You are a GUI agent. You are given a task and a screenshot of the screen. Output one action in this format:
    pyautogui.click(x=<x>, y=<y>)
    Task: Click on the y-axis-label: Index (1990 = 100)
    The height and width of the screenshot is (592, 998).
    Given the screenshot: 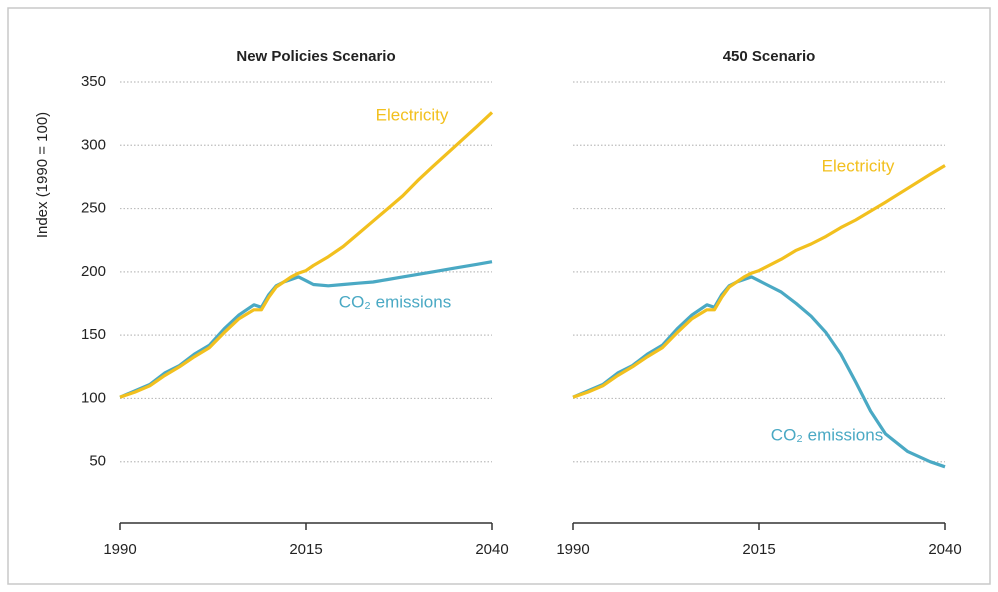 What is the action you would take?
    pyautogui.click(x=42, y=175)
    